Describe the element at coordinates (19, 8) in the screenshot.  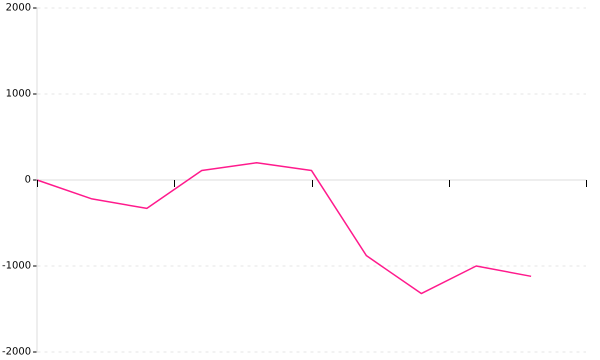
I see `y-tick-label: 2000` at that location.